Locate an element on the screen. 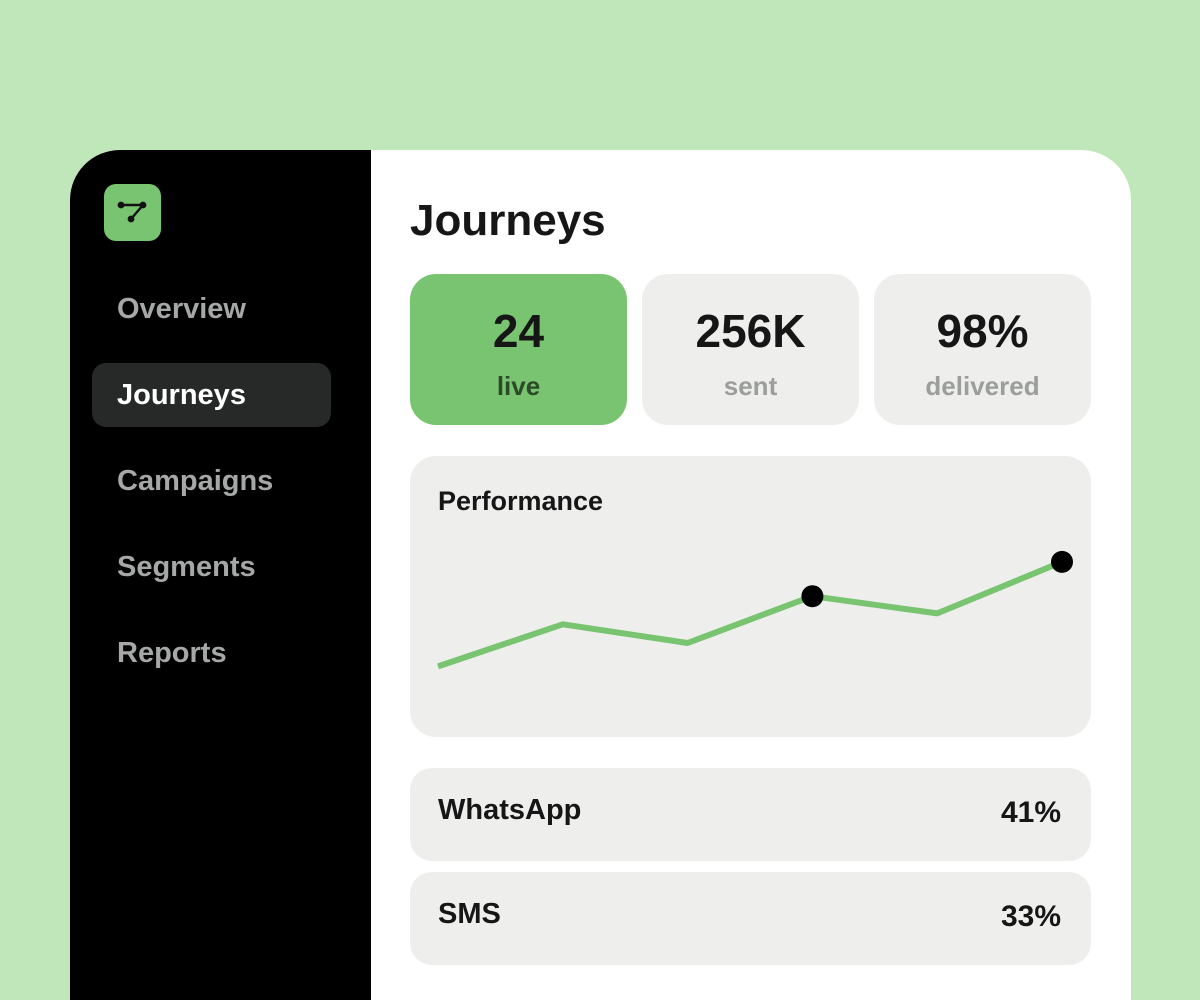  stat-card-sent: 256K sent is located at coordinates (750, 349).